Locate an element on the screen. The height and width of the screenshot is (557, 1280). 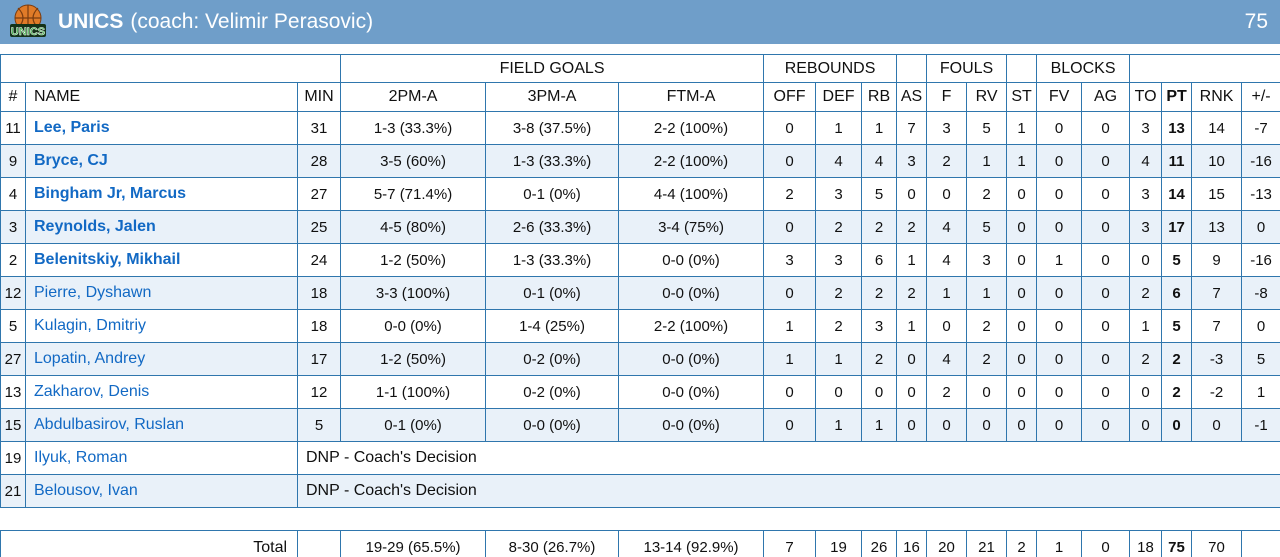
player-name-link: Abdulbasirov, Ruslan is located at coordinates (161, 425).